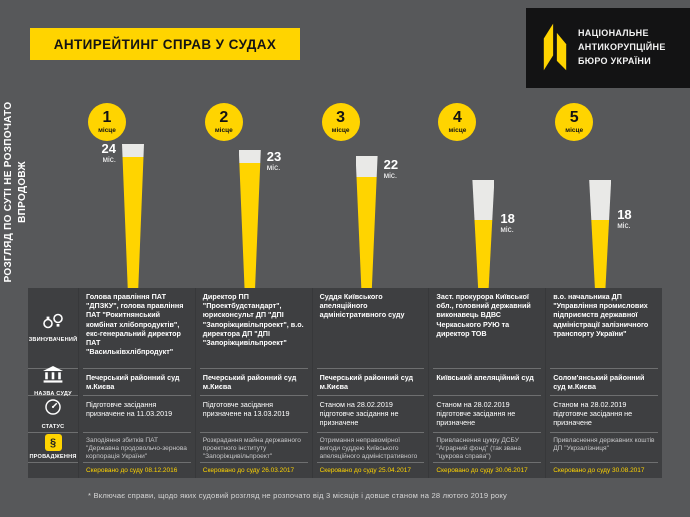  I want to click on logo-line: БЮРО УКРАЇНИ, so click(614, 60).